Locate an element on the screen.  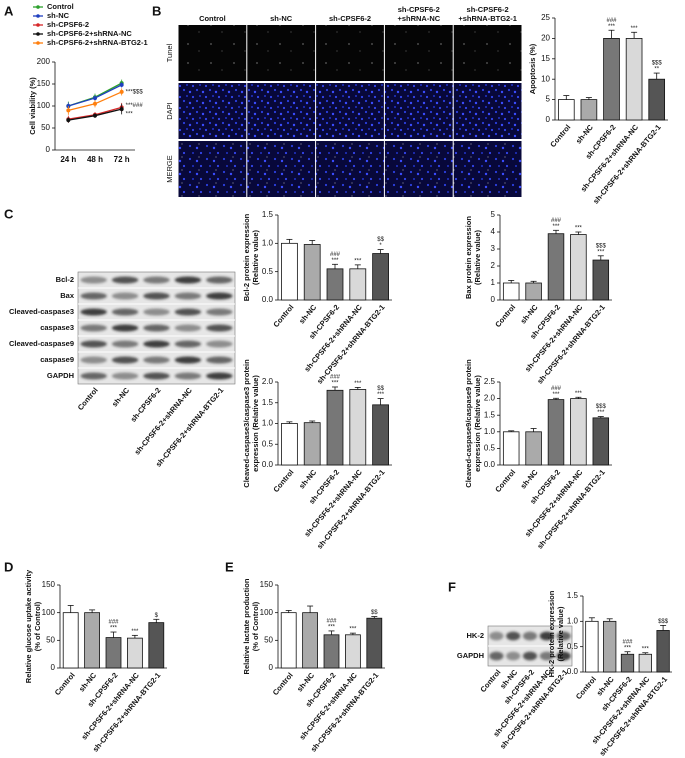
lane-label: sh-NC is located at coordinates (120, 396).